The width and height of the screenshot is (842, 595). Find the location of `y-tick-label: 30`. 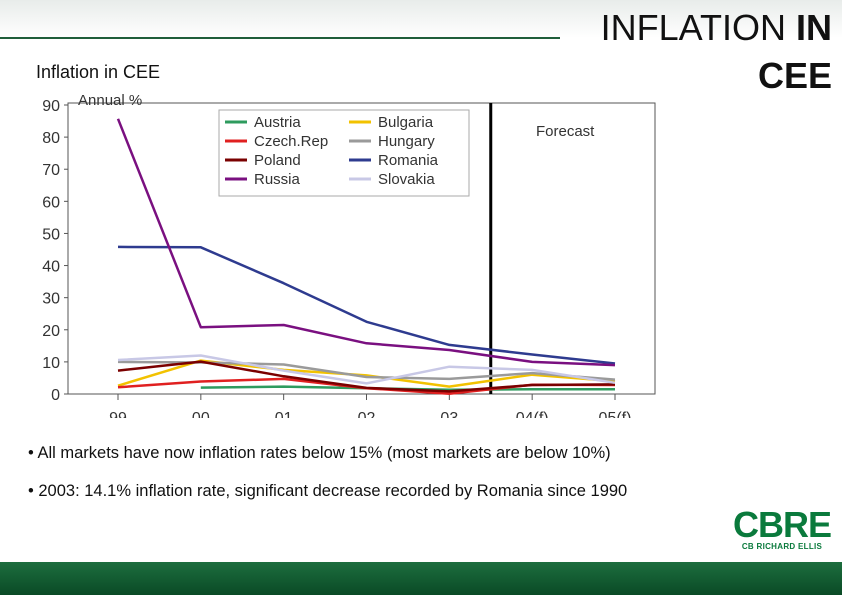

y-tick-label: 30 is located at coordinates (51, 299).